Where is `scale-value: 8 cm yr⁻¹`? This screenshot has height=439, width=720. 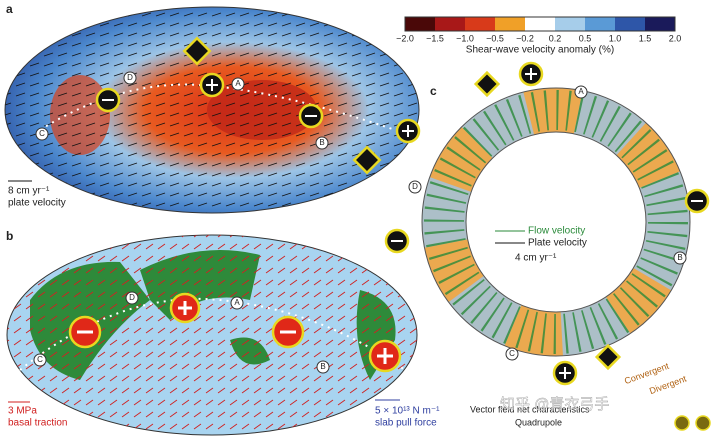
scale-value: 8 cm yr⁻¹ is located at coordinates (29, 191).